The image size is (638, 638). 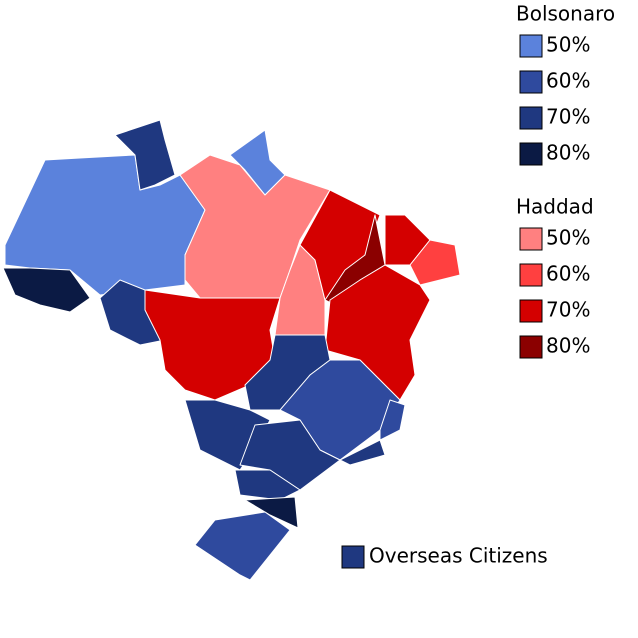 What do you see at coordinates (458, 556) in the screenshot?
I see `legend-label: Overseas Citizens` at bounding box center [458, 556].